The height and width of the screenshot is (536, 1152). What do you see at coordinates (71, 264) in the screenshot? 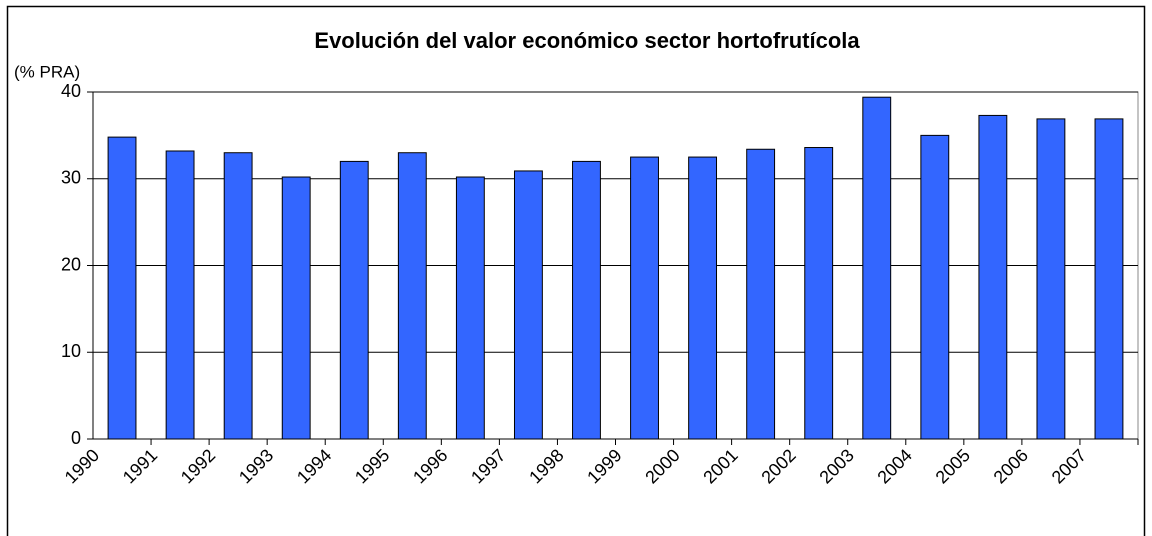
I see `y-tick-label: 20` at bounding box center [71, 264].